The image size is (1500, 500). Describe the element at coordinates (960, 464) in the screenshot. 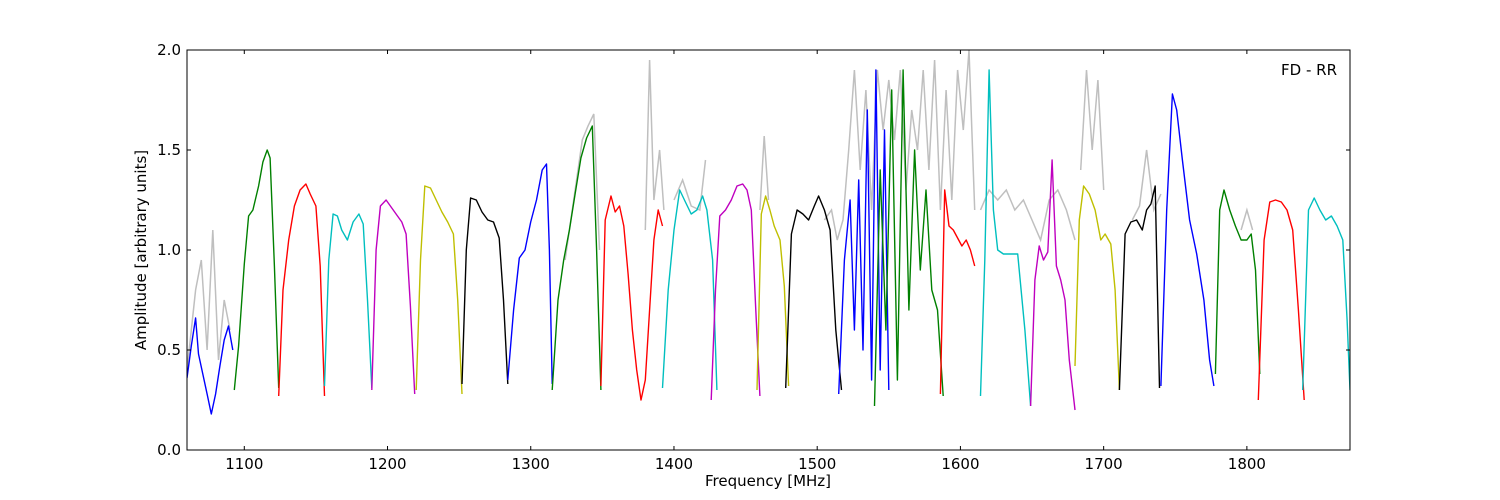

I see `x-tick-label: 1600` at that location.